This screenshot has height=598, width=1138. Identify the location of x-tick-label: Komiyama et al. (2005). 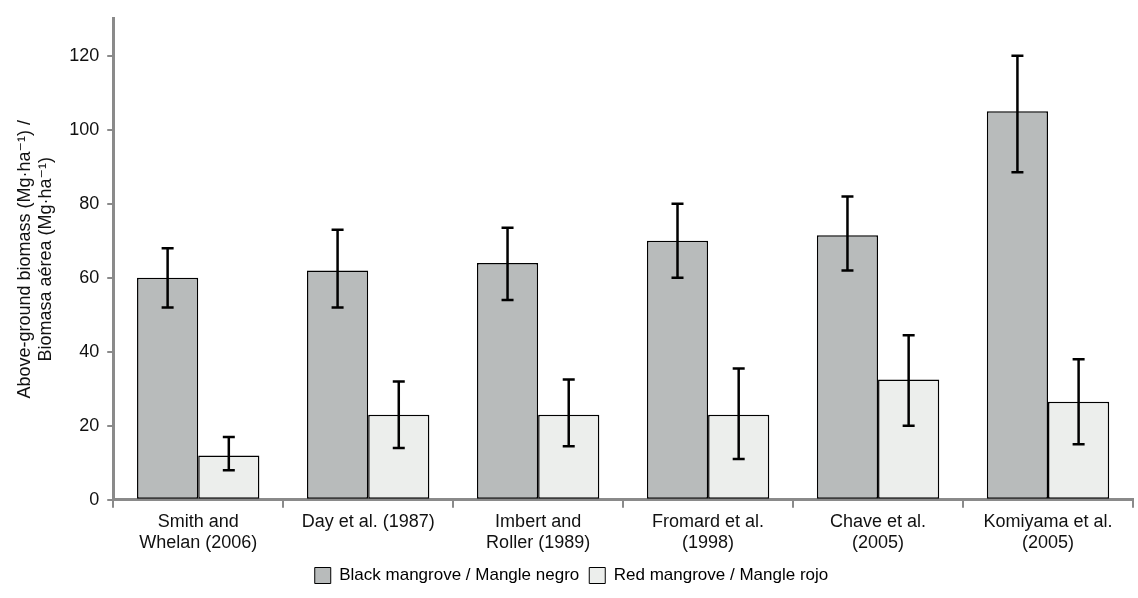
(1048, 531).